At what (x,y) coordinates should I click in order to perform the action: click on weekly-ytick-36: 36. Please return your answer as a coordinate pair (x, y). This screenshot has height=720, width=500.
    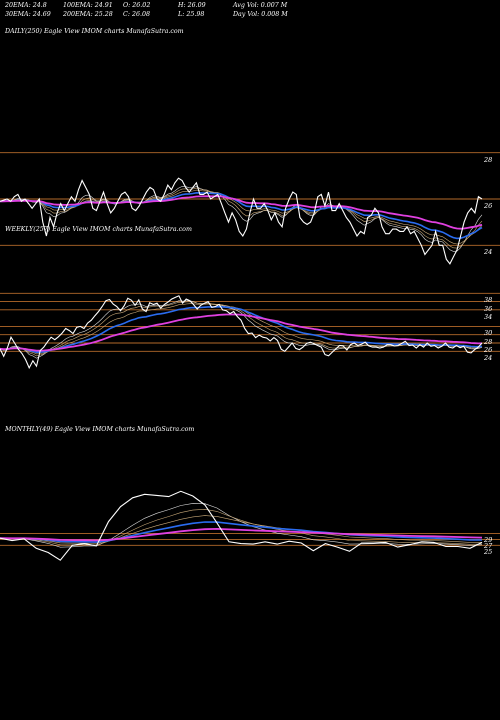
    Looking at the image, I should click on (488, 308).